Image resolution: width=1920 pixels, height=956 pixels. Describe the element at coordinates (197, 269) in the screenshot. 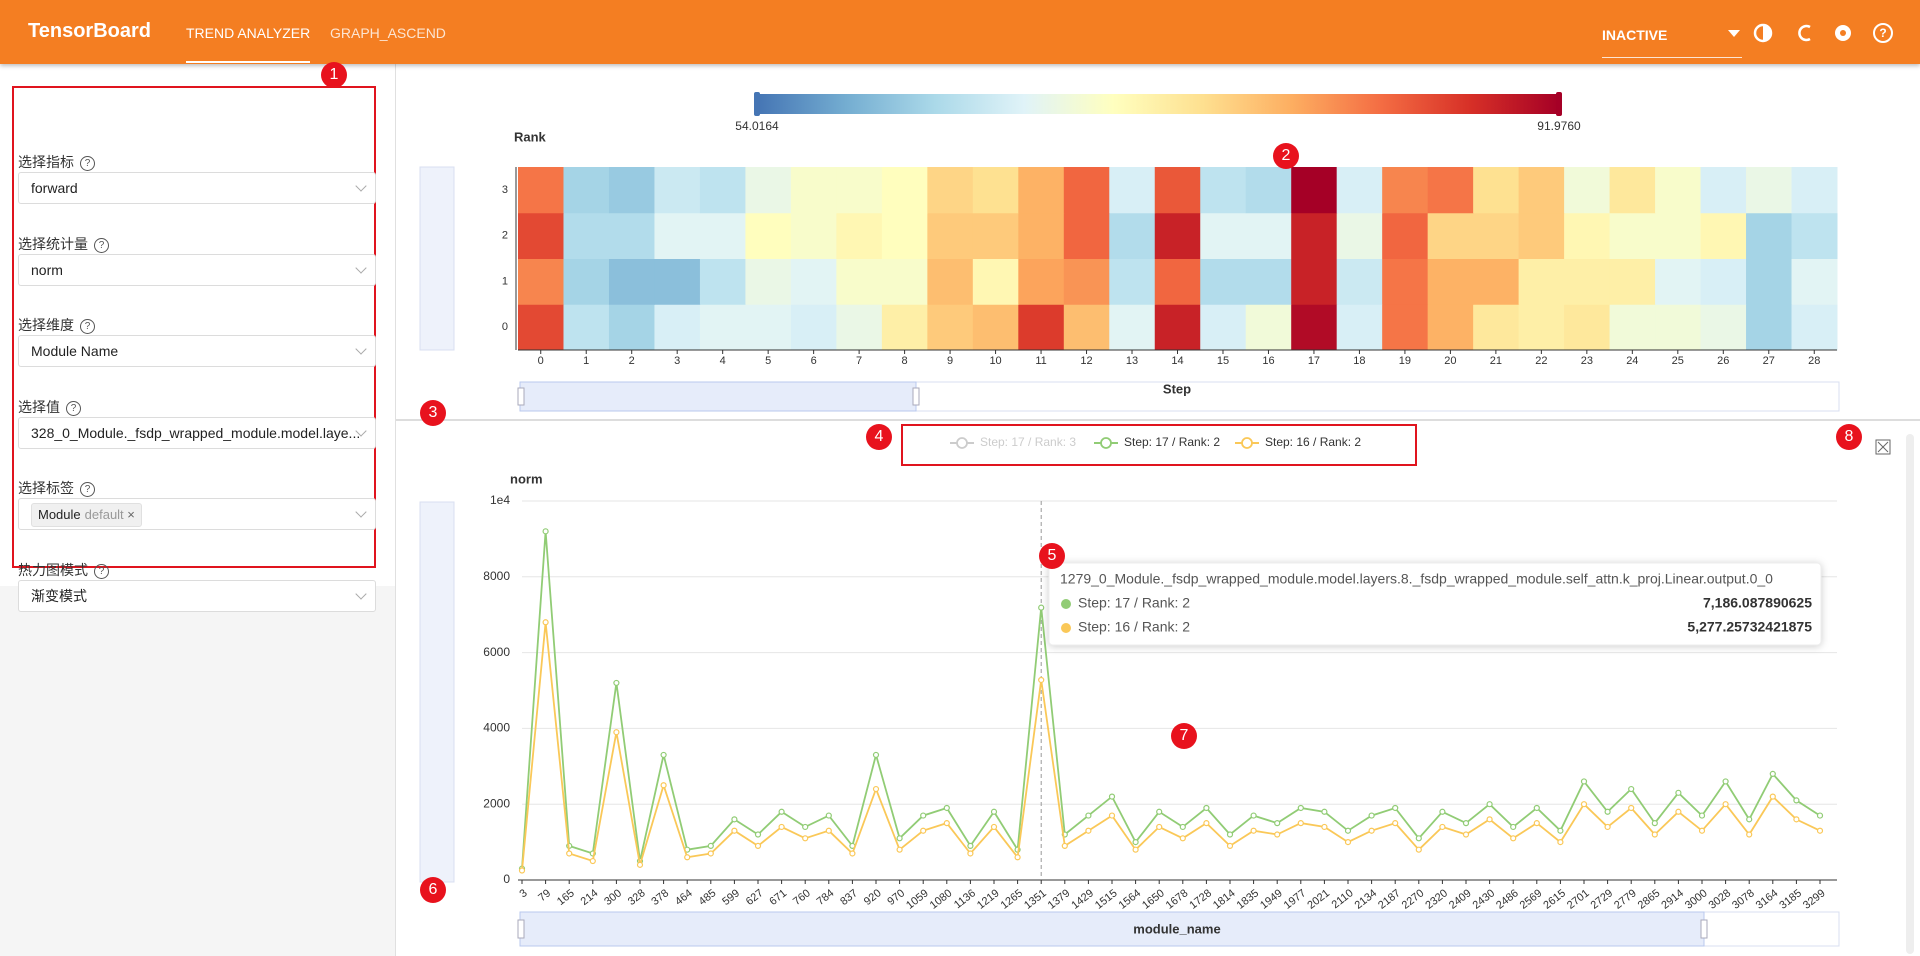

I see `select-box: norm` at that location.